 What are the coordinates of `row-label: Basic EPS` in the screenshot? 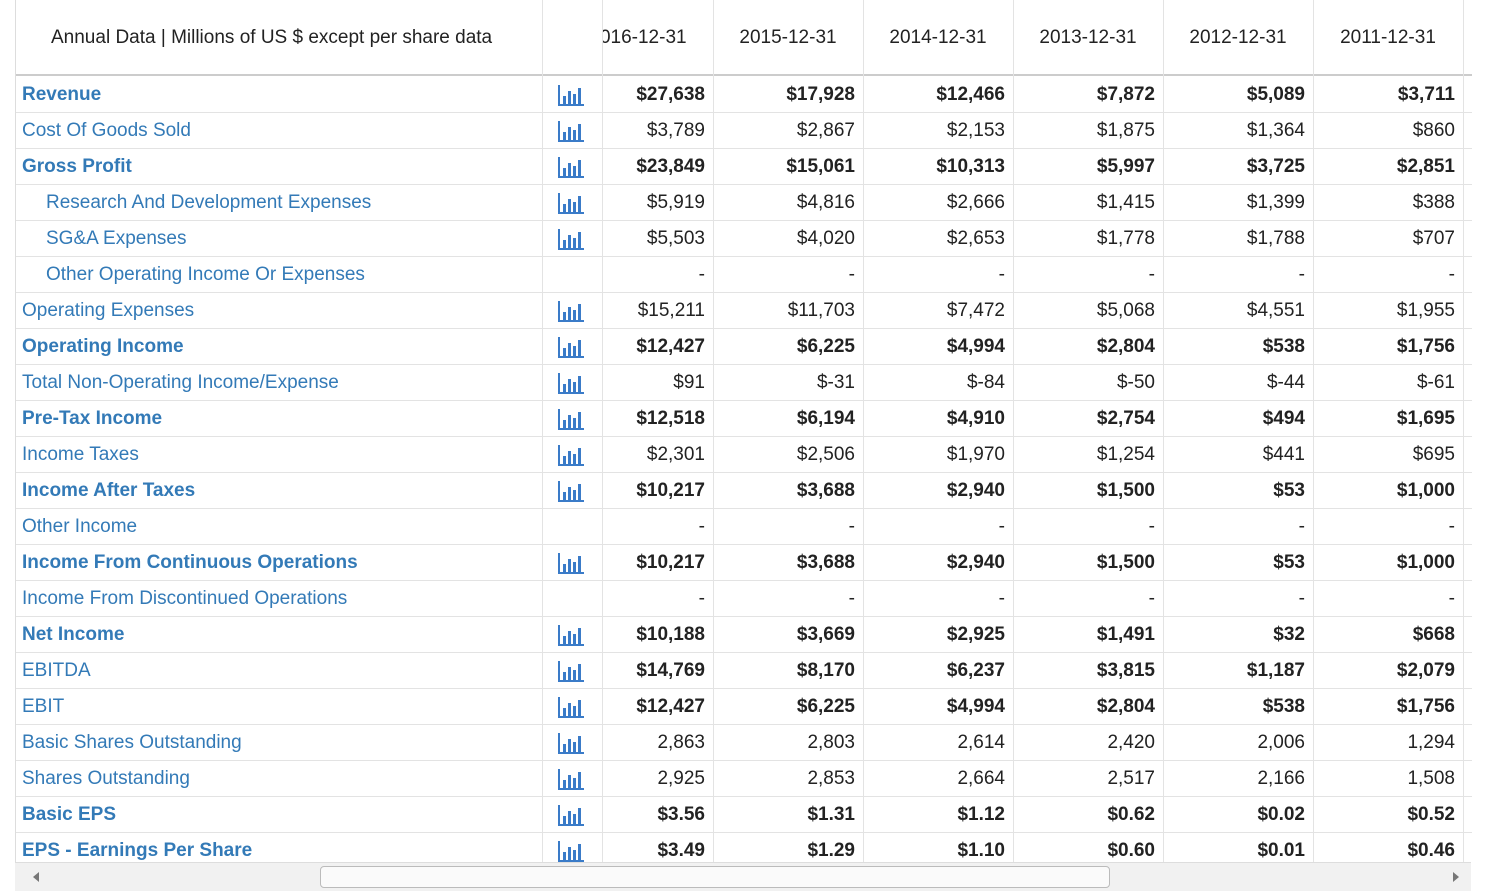 It's located at (69, 814).